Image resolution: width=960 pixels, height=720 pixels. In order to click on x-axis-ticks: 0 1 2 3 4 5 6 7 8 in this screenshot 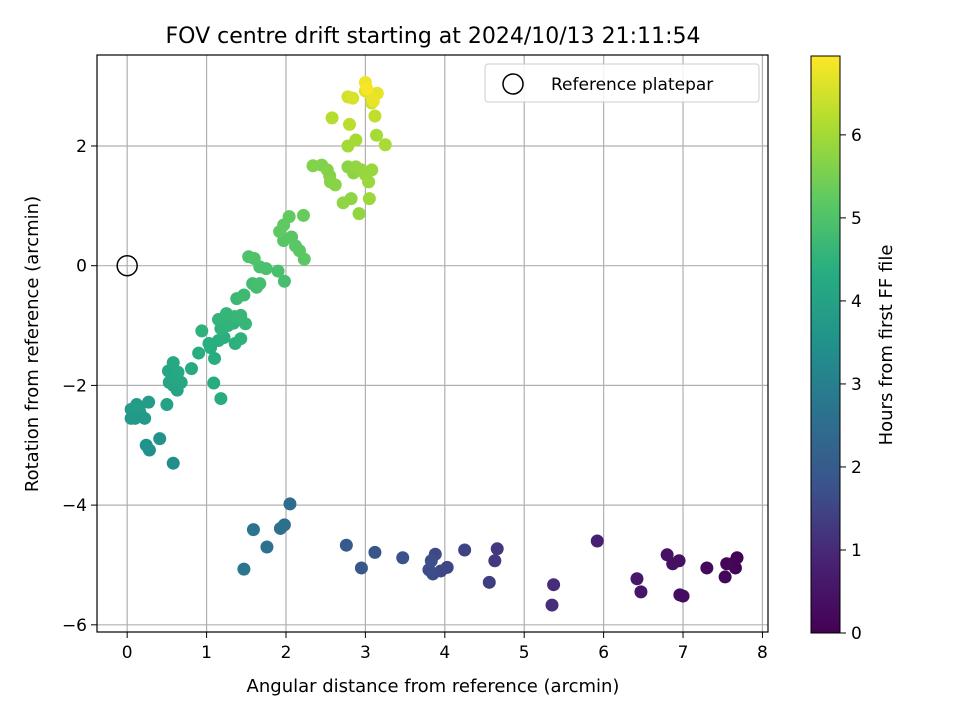, I will do `click(445, 647)`.